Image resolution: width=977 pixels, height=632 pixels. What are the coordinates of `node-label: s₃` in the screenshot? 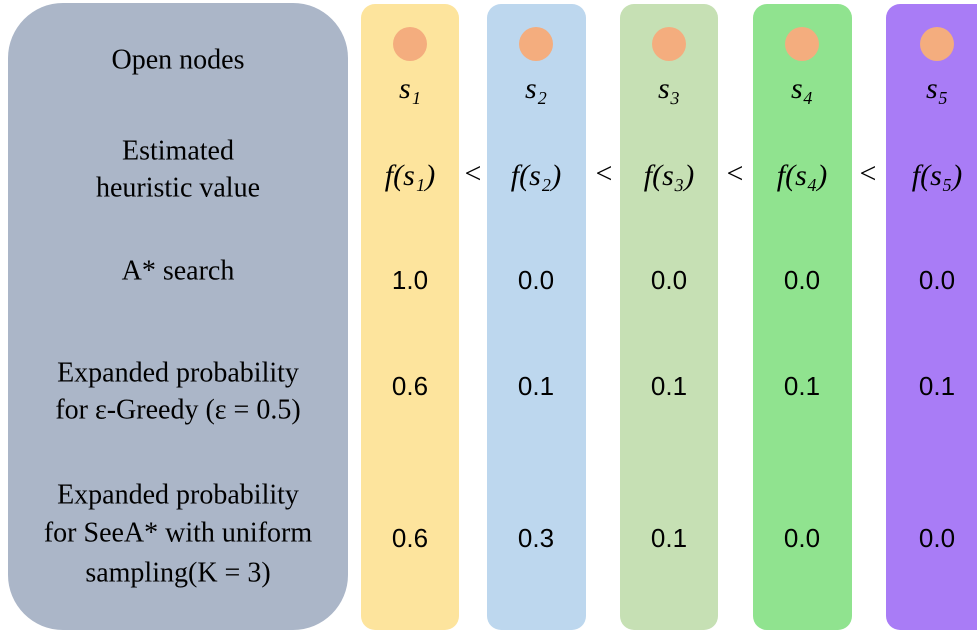 It's located at (669, 88).